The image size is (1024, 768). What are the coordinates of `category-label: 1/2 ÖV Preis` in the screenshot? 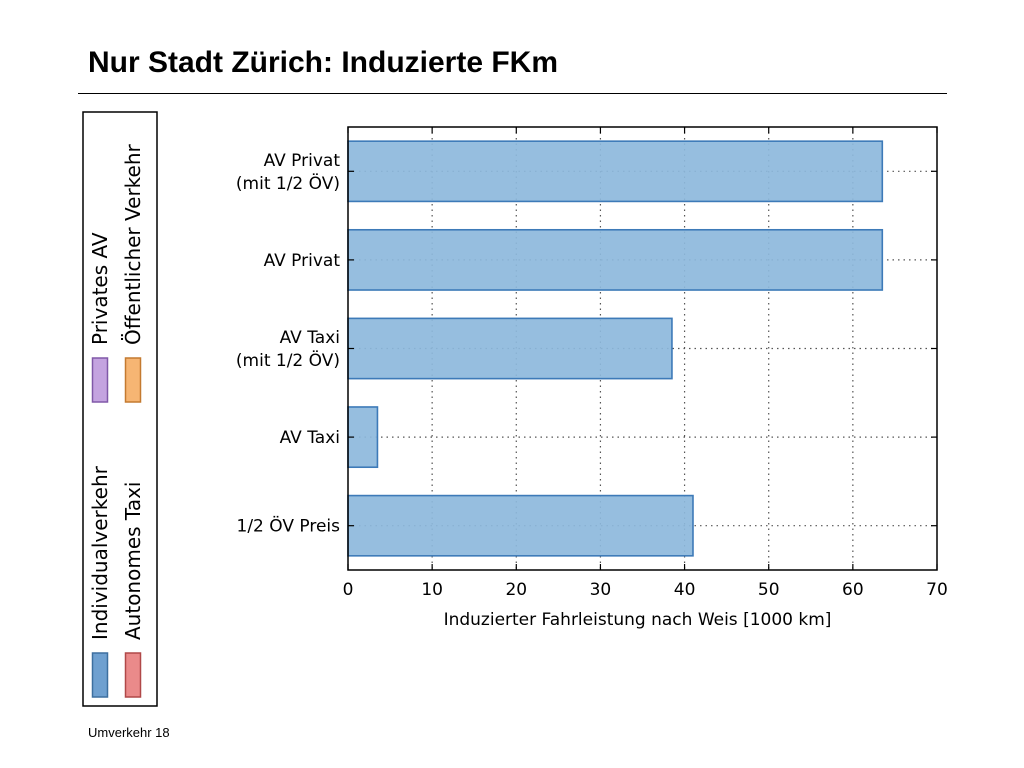 It's located at (289, 526).